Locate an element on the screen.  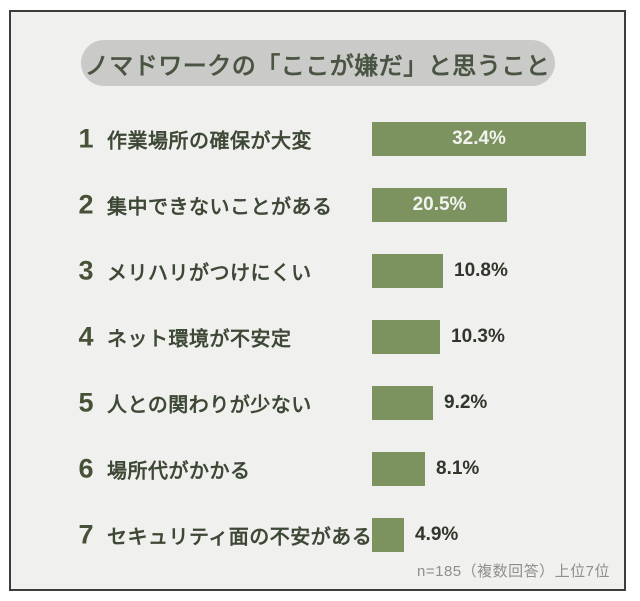
bar-value-label: 10.3% is located at coordinates (478, 336).